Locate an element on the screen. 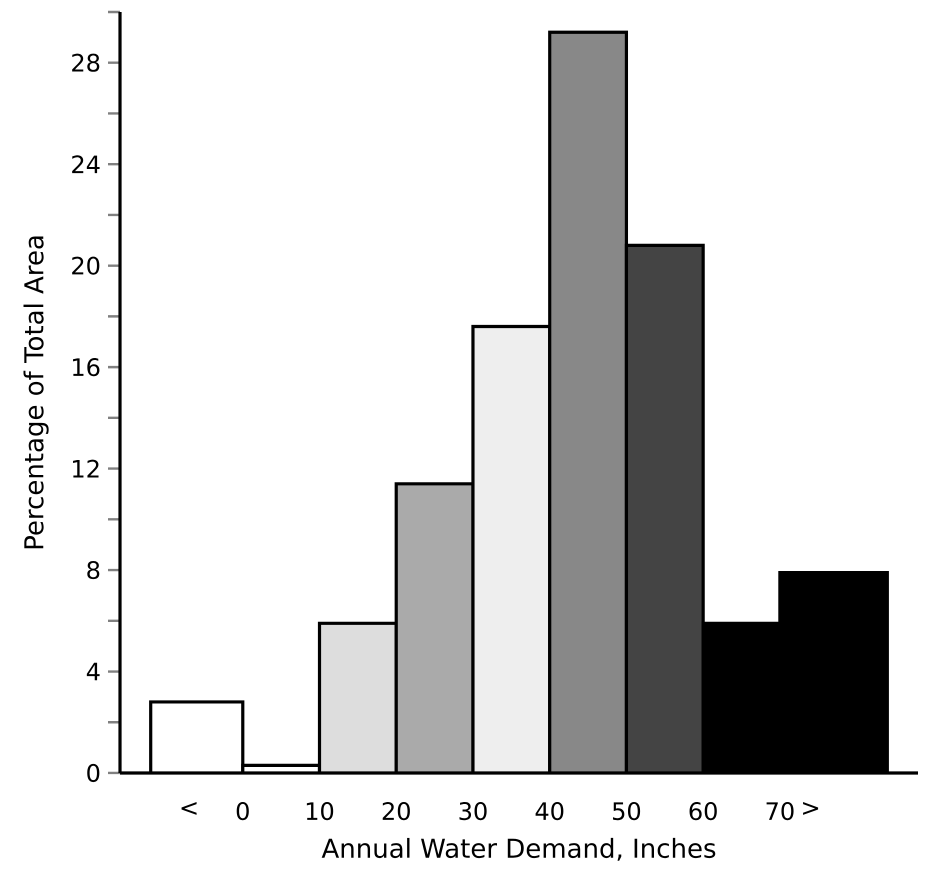  x-tick-label: 50 is located at coordinates (626, 811).